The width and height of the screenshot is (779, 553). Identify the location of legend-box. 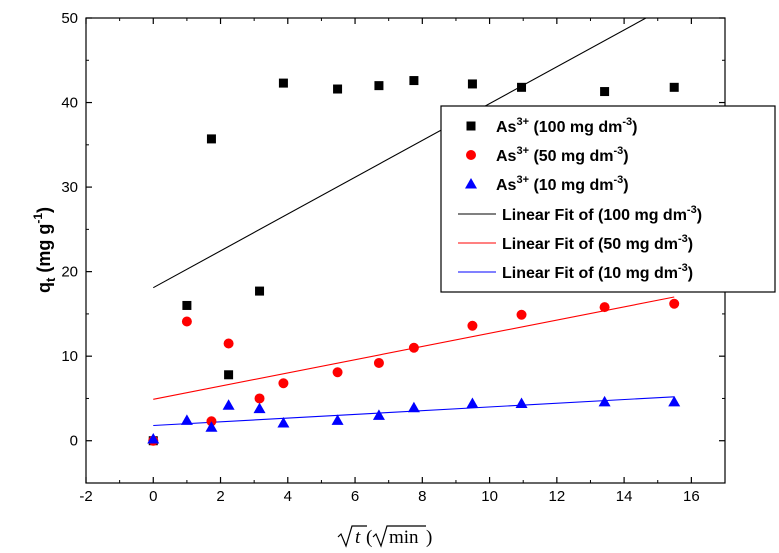
(608, 199).